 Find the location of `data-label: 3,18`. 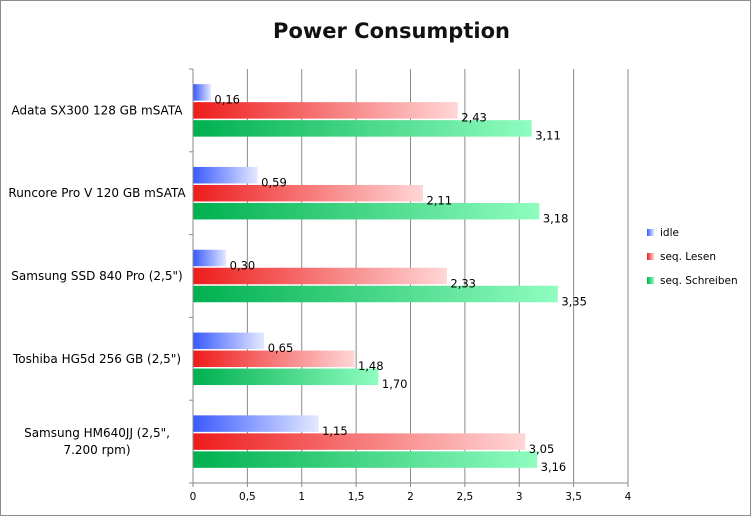

data-label: 3,18 is located at coordinates (556, 218).